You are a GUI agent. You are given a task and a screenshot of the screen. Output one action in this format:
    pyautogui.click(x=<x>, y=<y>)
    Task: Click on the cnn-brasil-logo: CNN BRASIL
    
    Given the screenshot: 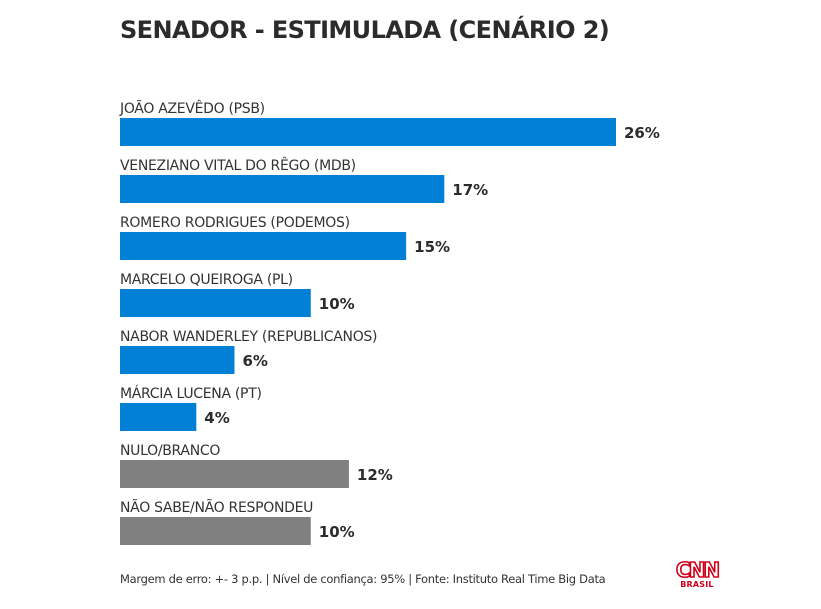 What is the action you would take?
    pyautogui.click(x=697, y=574)
    